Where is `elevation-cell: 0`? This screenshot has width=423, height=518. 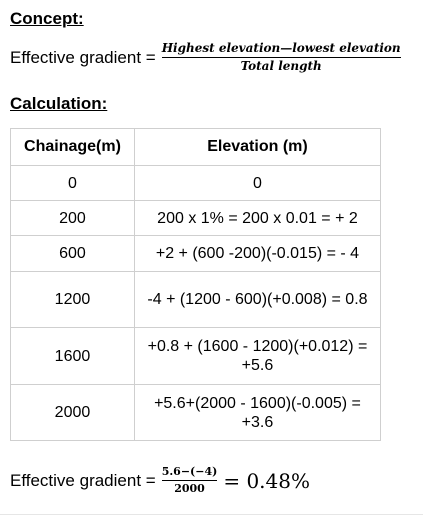 elevation-cell: 0 is located at coordinates (257, 183).